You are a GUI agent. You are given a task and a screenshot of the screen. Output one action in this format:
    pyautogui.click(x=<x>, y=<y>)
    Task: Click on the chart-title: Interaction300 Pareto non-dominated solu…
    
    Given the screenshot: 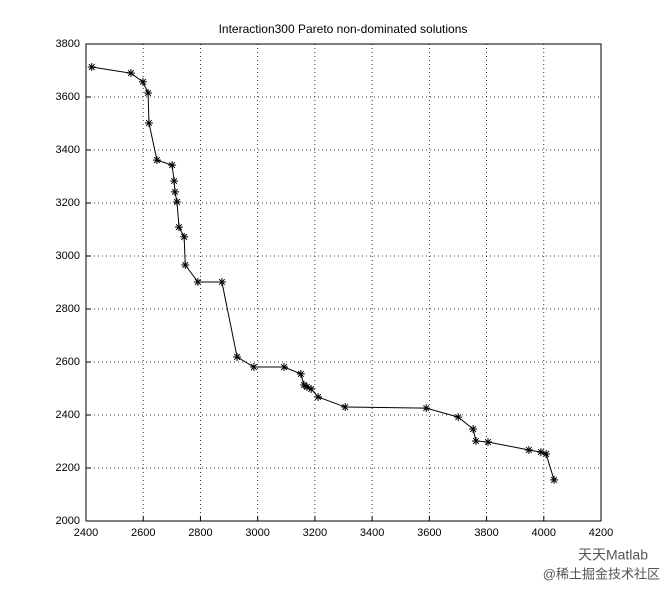 What is the action you would take?
    pyautogui.click(x=343, y=29)
    